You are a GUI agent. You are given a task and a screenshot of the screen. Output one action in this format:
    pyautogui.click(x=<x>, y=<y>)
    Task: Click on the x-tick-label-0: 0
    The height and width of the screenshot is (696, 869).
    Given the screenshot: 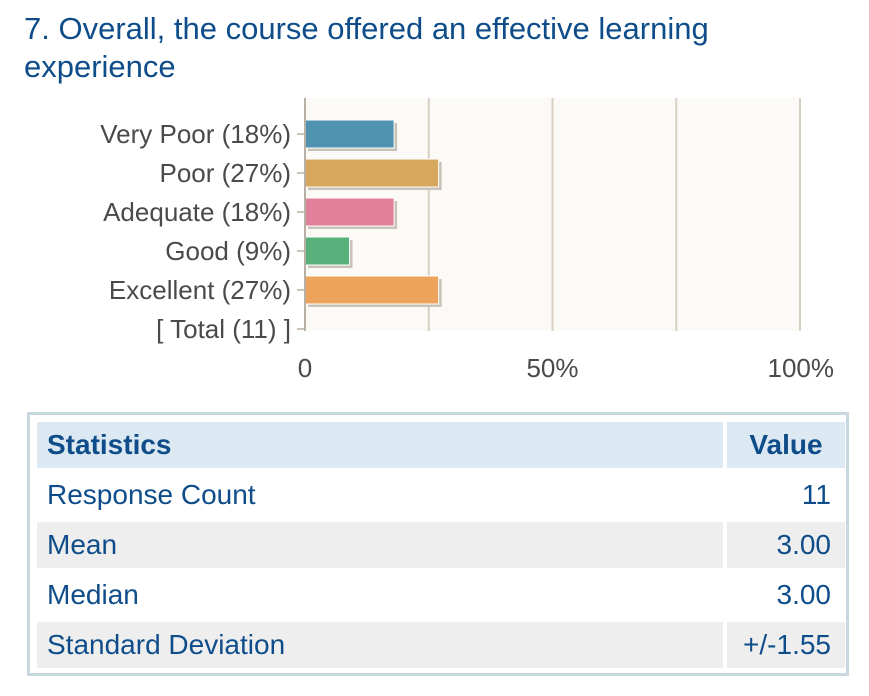 What is the action you would take?
    pyautogui.click(x=305, y=368)
    